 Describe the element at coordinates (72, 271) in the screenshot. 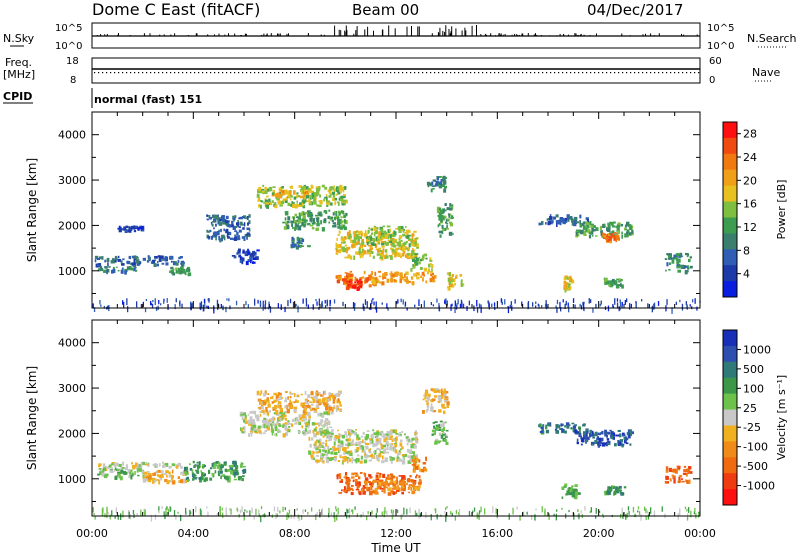

I see `power-ytick-label: 1000` at that location.